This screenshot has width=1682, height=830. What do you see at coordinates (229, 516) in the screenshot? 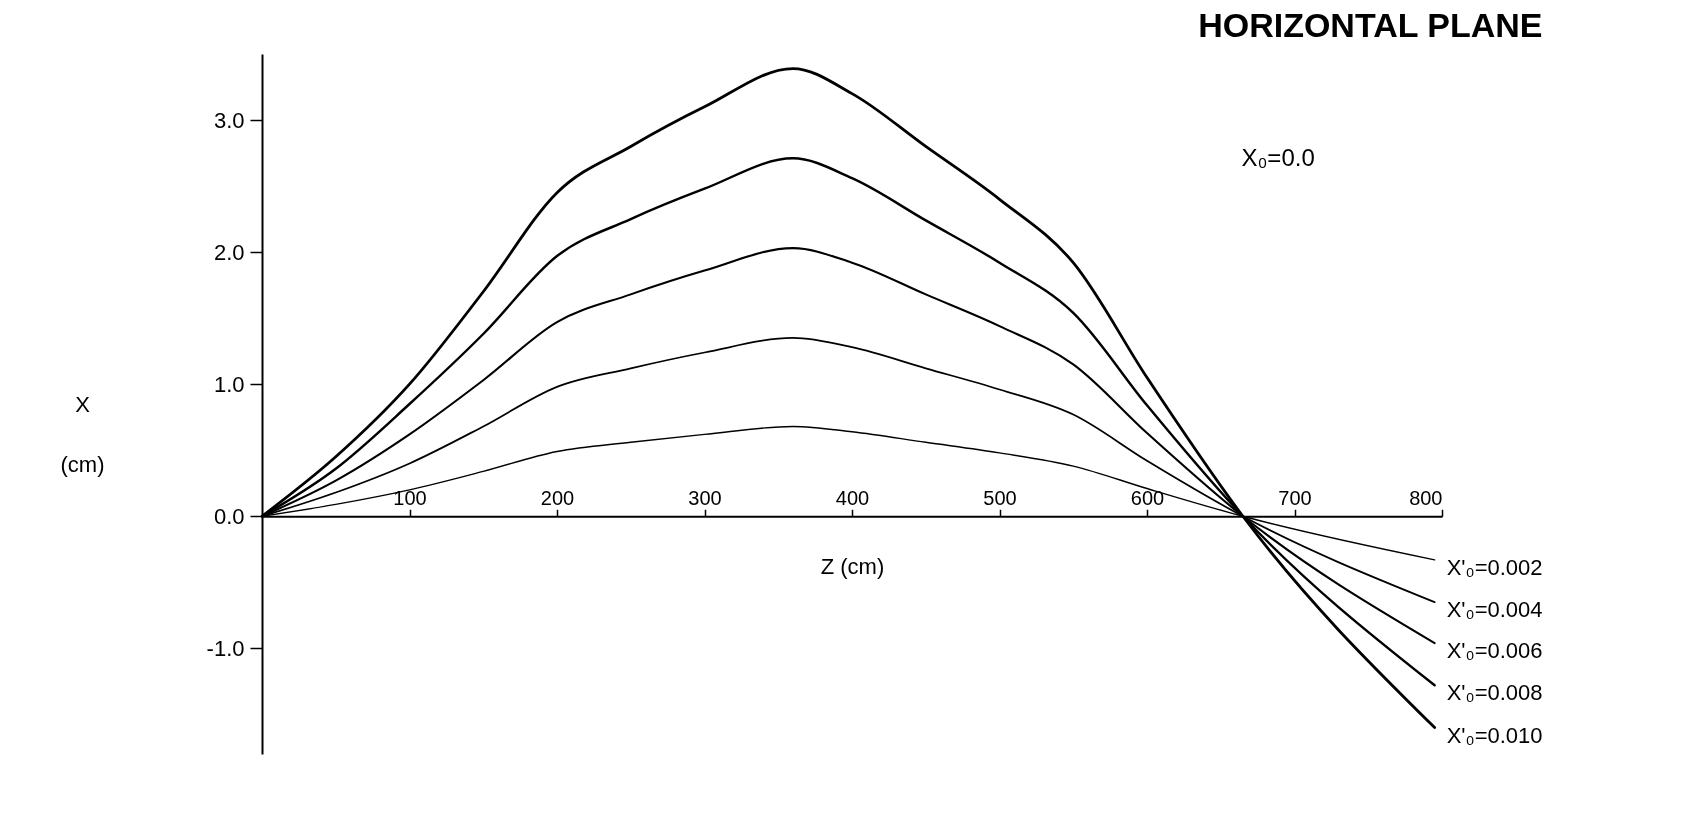
I see `y-tick-label: 0.0` at bounding box center [229, 516].